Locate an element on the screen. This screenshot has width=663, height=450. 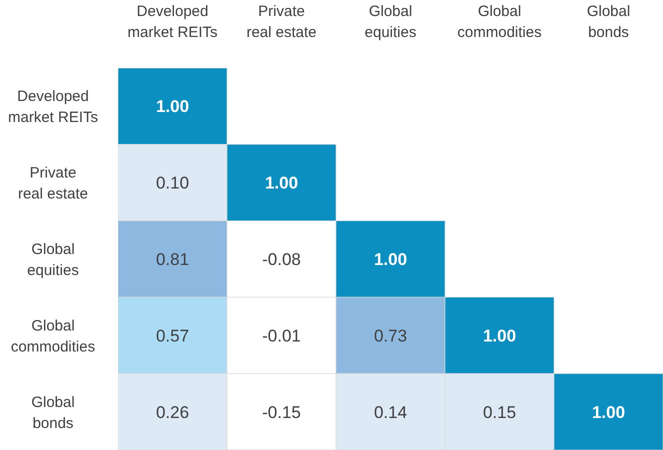
data-label: 0.15 is located at coordinates (499, 412).